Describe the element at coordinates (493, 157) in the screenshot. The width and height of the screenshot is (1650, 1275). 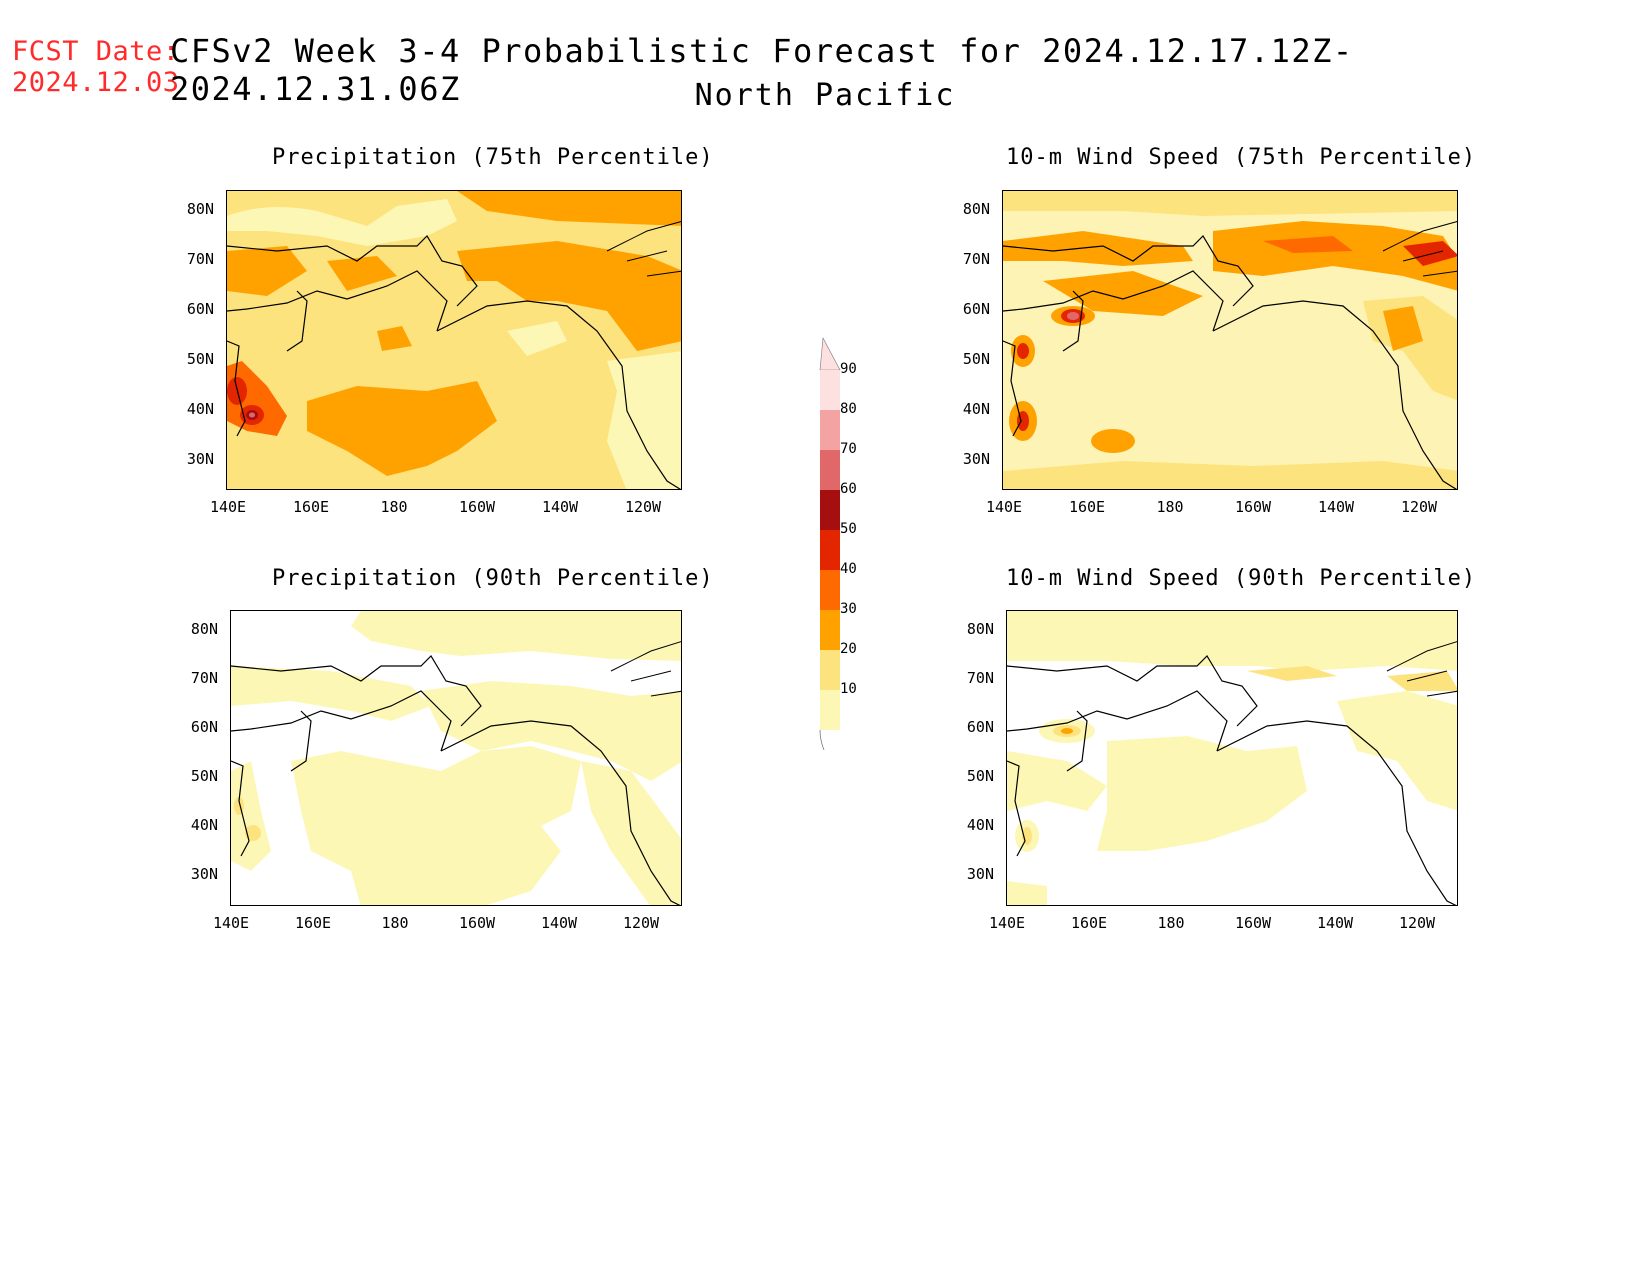
I see `panel-title-precip-75: Precipitation (75th Percentile)` at that location.